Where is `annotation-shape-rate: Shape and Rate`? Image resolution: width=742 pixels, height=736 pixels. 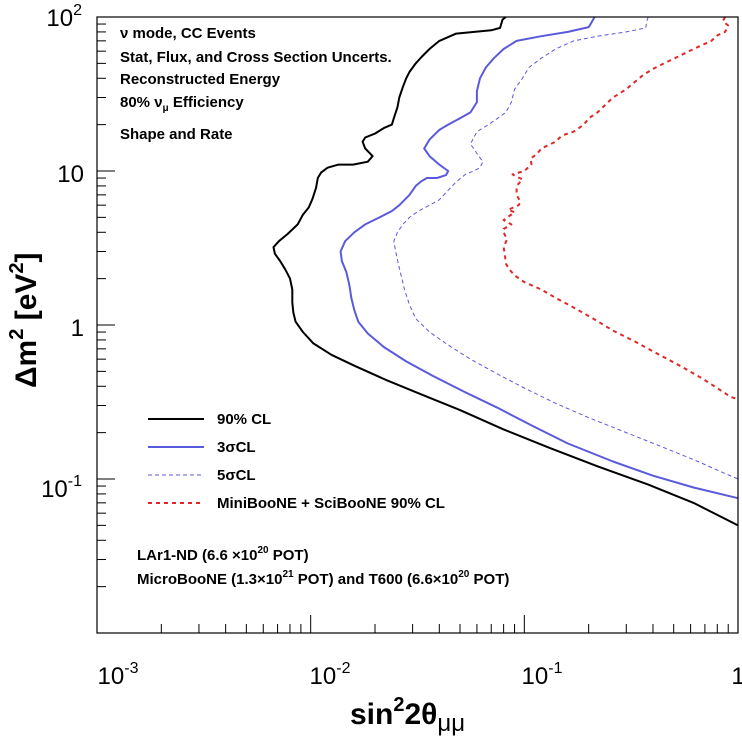
annotation-shape-rate: Shape and Rate is located at coordinates (176, 134).